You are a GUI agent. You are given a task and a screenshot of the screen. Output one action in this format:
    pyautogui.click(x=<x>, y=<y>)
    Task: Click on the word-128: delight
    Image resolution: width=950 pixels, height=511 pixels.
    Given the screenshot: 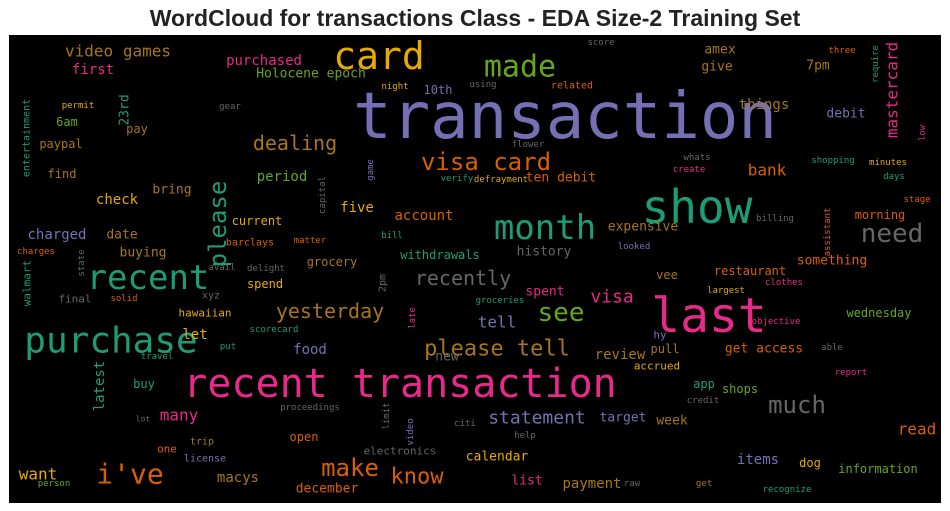 What is the action you would take?
    pyautogui.click(x=266, y=269)
    